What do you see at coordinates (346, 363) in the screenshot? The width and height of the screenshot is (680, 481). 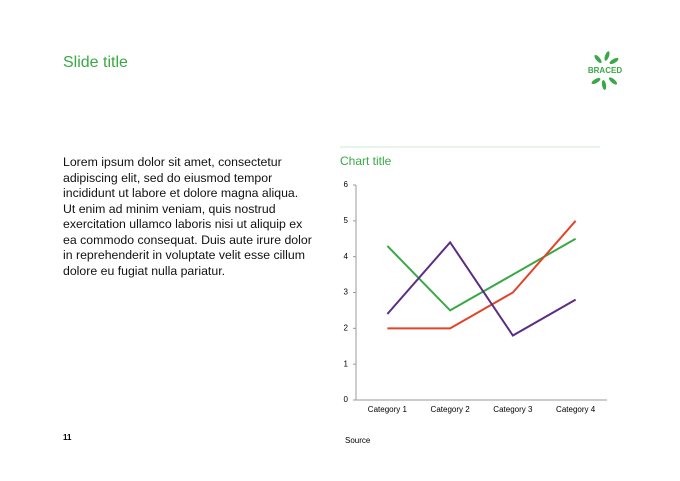 I see `y-tick-label: 1` at bounding box center [346, 363].